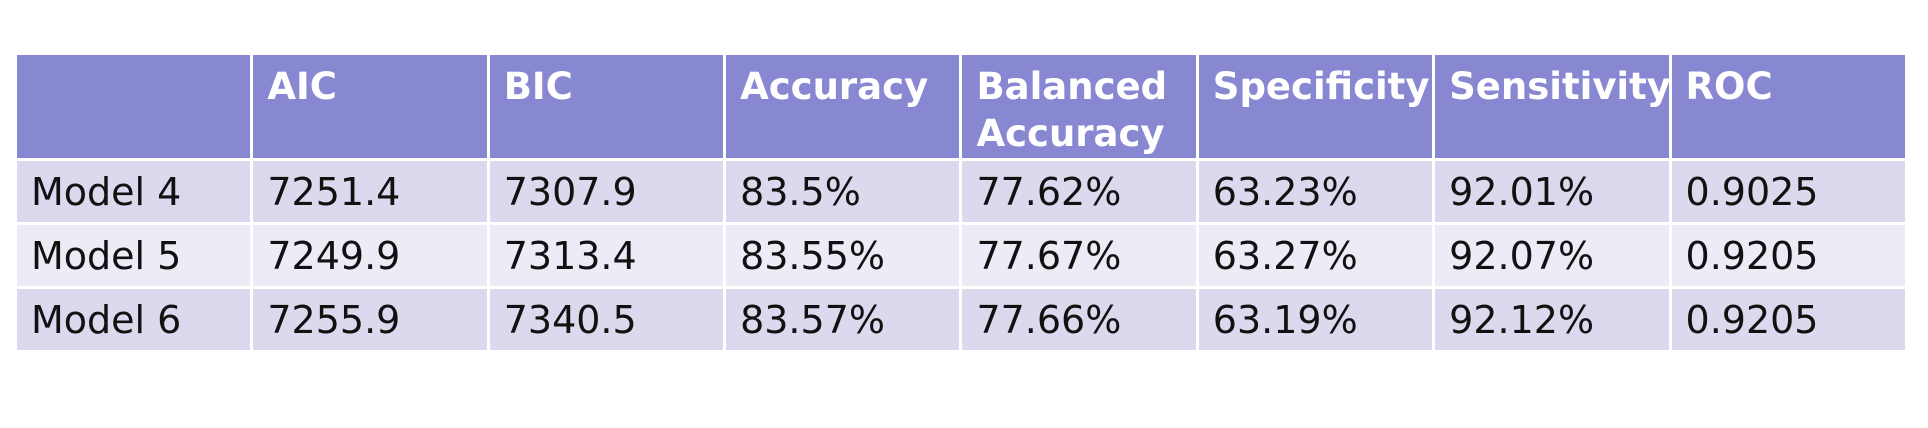  Describe the element at coordinates (606, 191) in the screenshot. I see `cell-bic: 7307.9` at that location.